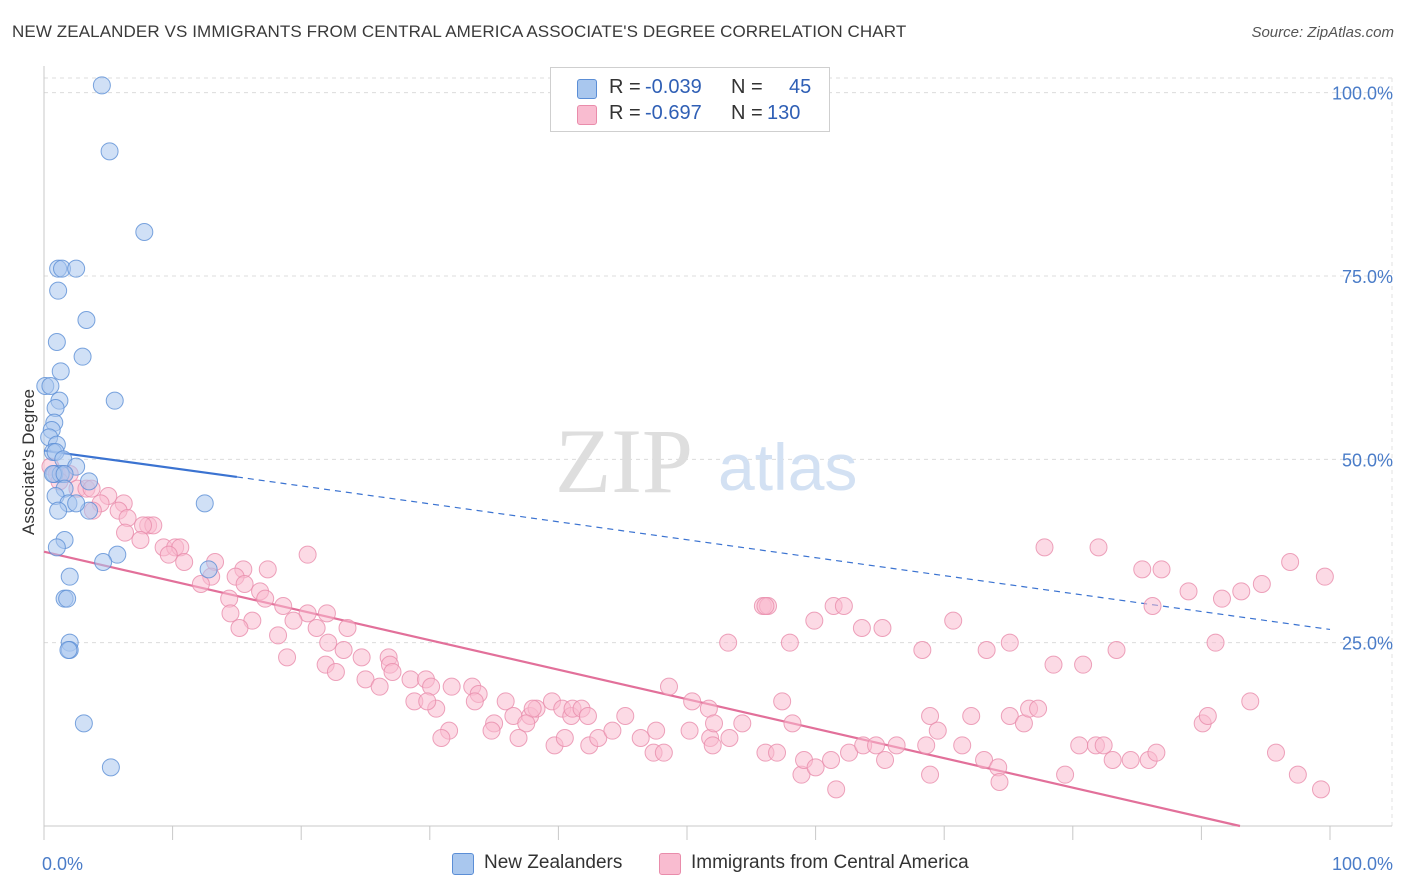 The height and width of the screenshot is (892, 1406). What do you see at coordinates (624, 461) in the screenshot?
I see `watermark-zip: ZIP` at bounding box center [624, 461].